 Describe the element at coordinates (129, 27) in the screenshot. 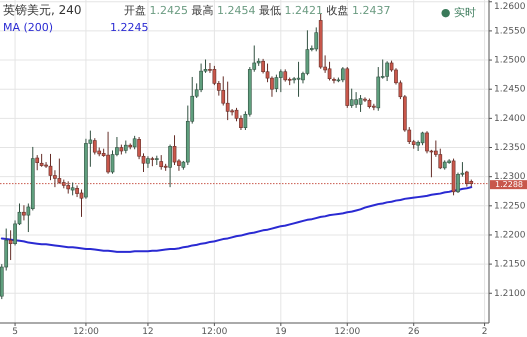

I see `text: 1.2245` at that location.